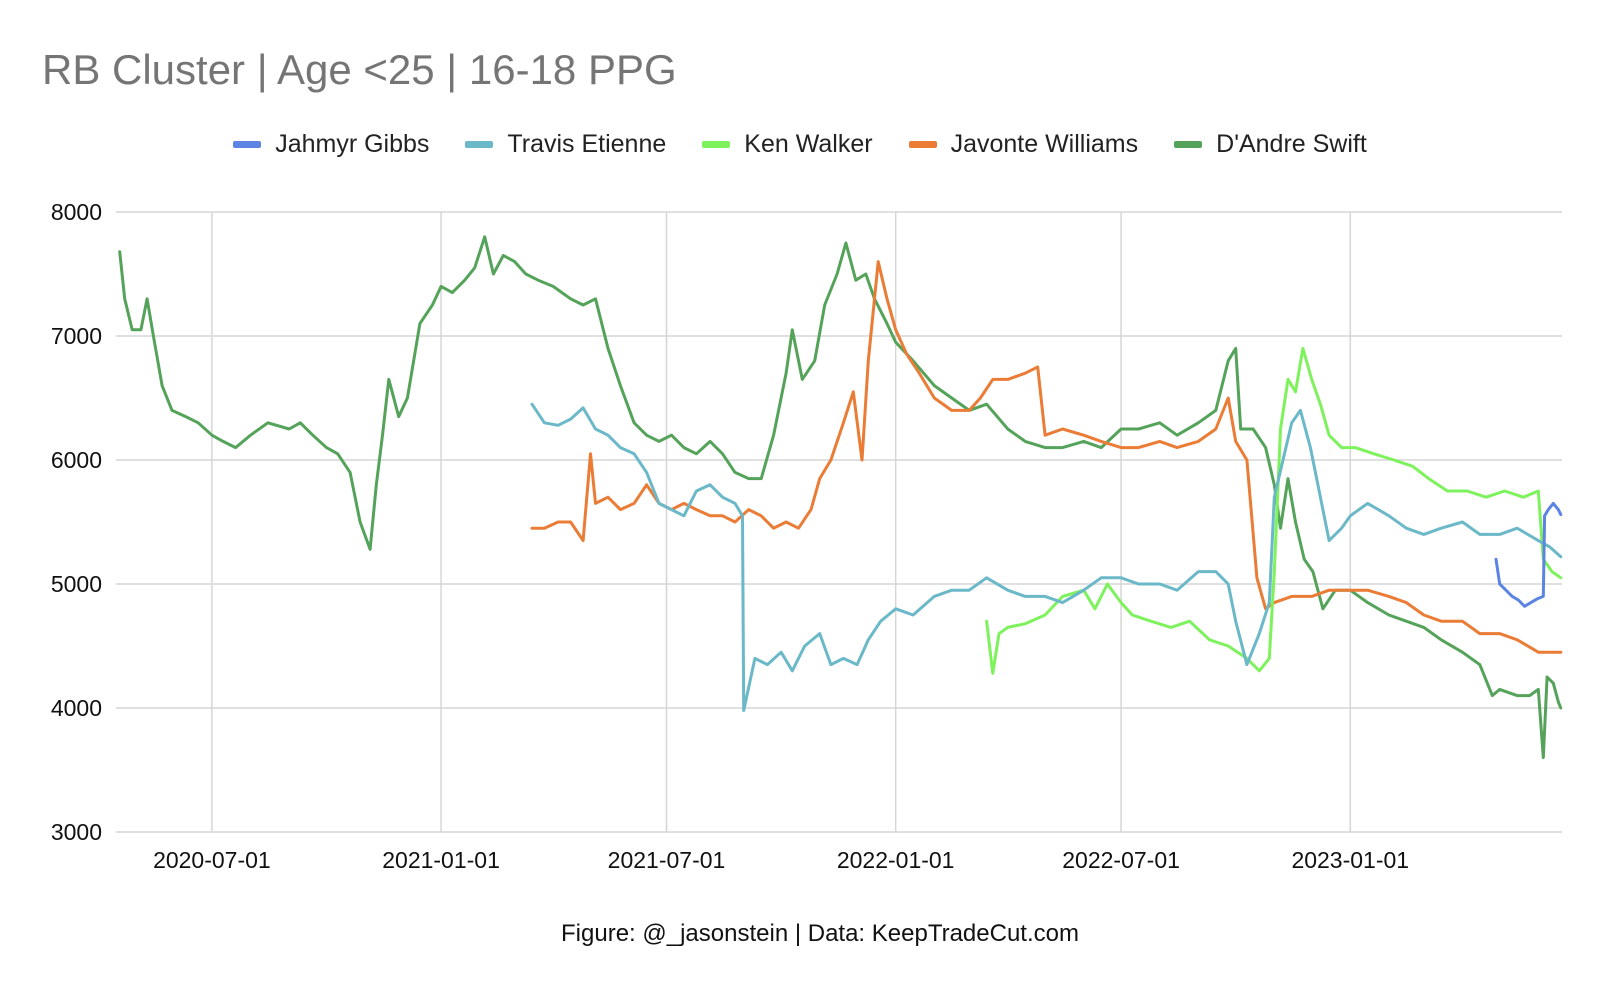  What do you see at coordinates (441, 860) in the screenshot?
I see `x-tick-label: 2021-01-01` at bounding box center [441, 860].